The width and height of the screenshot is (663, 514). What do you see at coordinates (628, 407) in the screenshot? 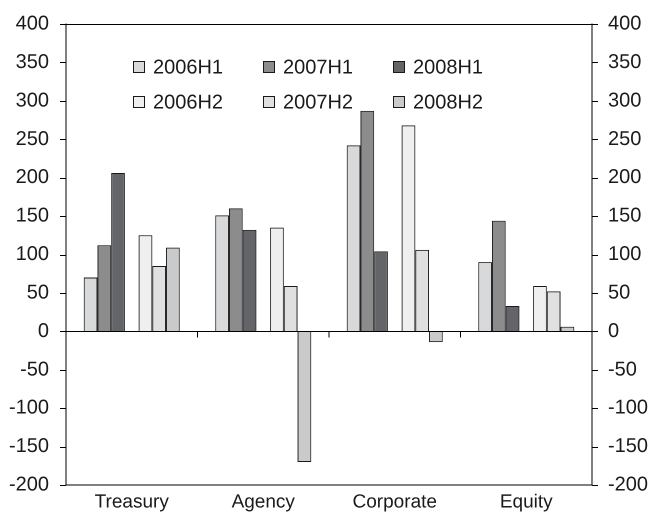
I see `y2-tick-label: -100` at bounding box center [628, 407].